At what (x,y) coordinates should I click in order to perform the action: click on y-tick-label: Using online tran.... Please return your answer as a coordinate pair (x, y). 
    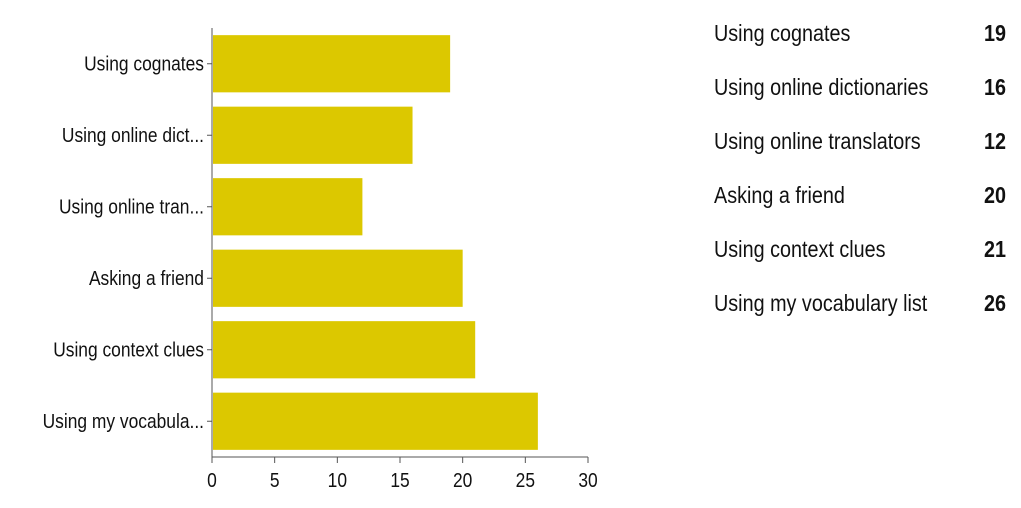
    Looking at the image, I should click on (131, 207).